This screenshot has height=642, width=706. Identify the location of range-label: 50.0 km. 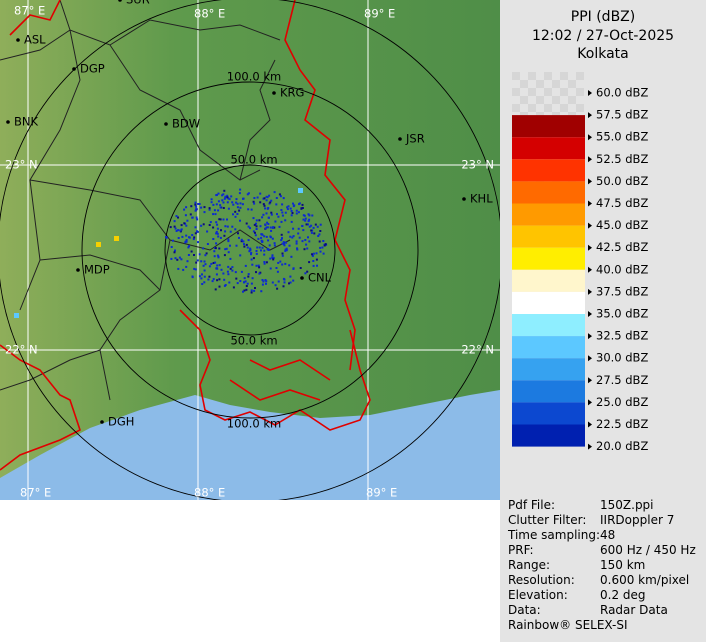
(253, 341).